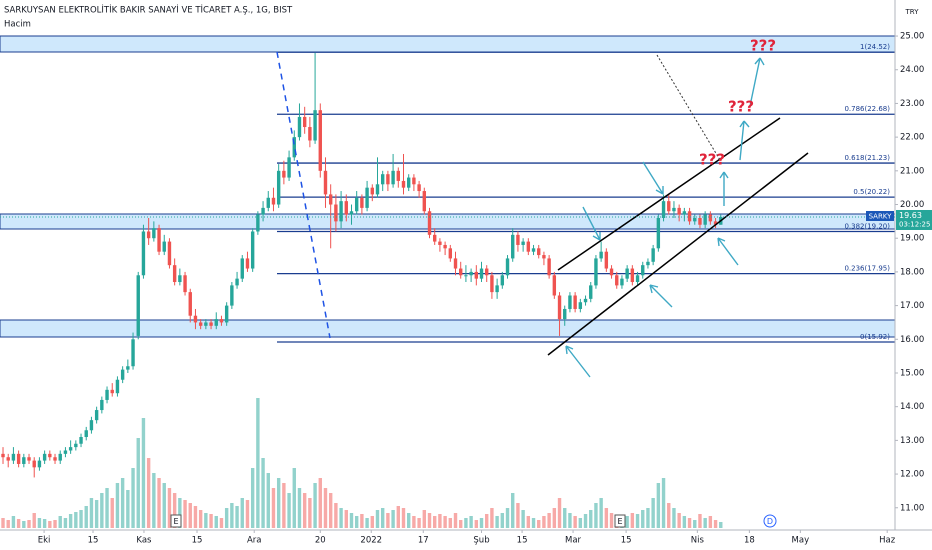 Image resolution: width=932 pixels, height=550 pixels. Describe the element at coordinates (481, 541) in the screenshot. I see `x-tick-label: Şub` at that location.